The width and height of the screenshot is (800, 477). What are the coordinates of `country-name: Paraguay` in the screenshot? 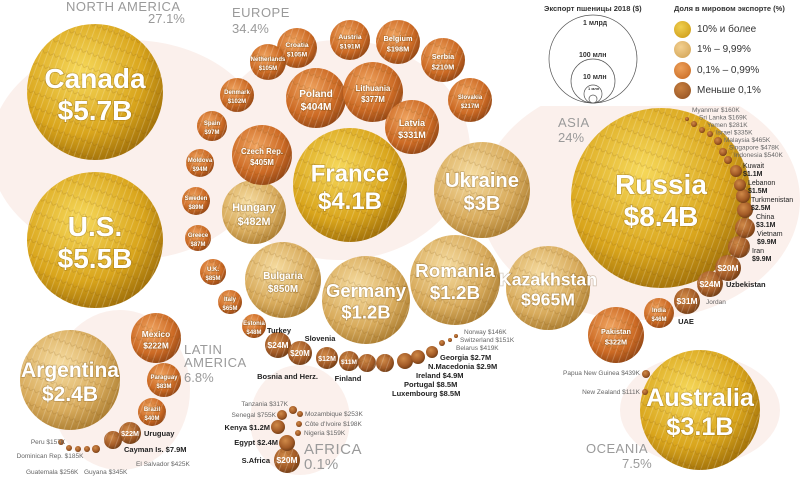 It's located at (164, 378).